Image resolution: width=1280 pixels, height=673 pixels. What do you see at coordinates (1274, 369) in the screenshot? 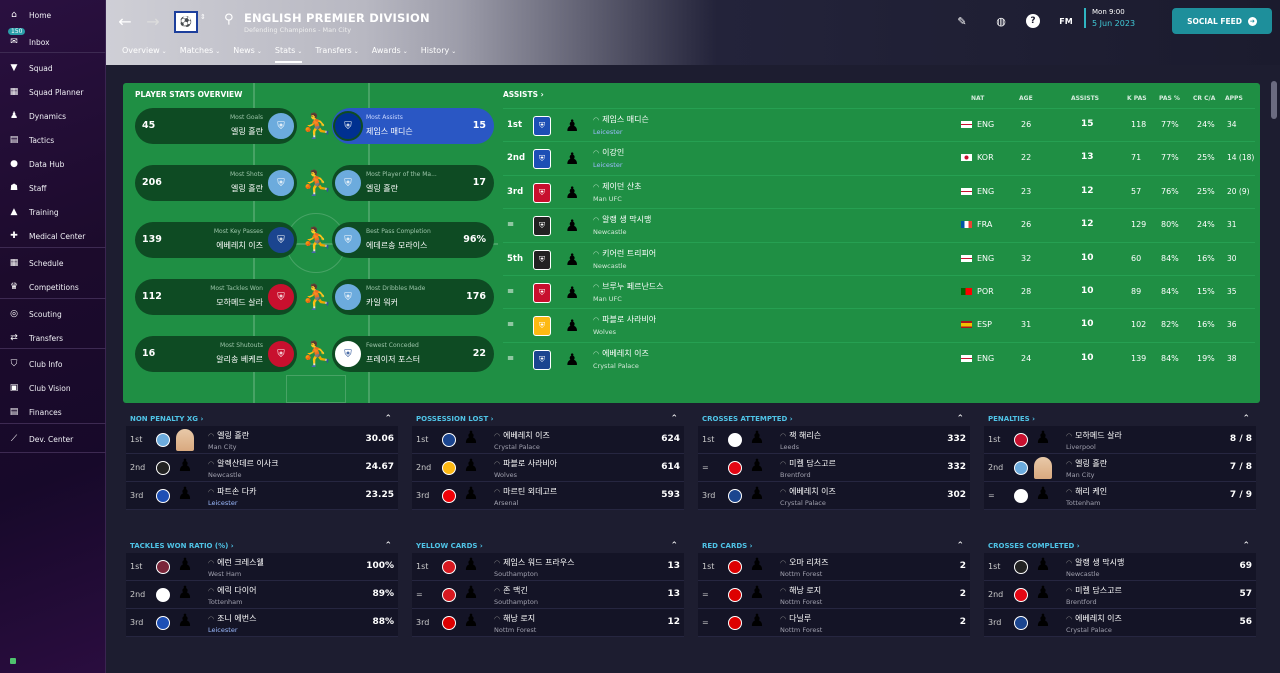
I see `scrollbar` at bounding box center [1274, 369].